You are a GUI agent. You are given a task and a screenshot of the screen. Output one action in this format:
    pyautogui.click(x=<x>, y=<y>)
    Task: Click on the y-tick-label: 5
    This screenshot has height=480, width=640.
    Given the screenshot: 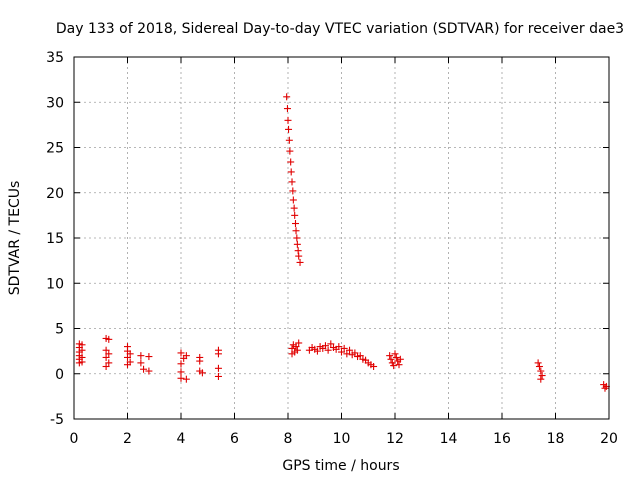 What is the action you would take?
    pyautogui.click(x=59, y=330)
    